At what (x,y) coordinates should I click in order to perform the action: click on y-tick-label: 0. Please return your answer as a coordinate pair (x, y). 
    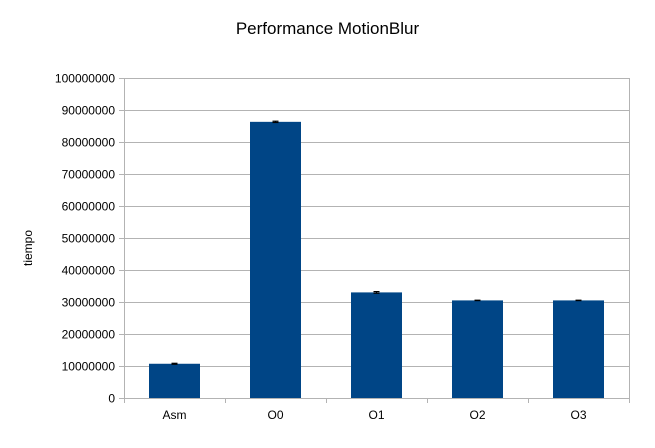
    Looking at the image, I should click on (111, 399).